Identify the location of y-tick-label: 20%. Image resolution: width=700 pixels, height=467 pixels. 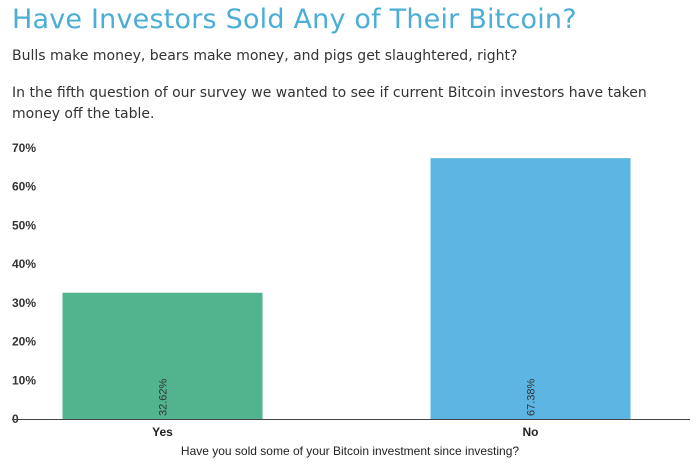
(24, 342).